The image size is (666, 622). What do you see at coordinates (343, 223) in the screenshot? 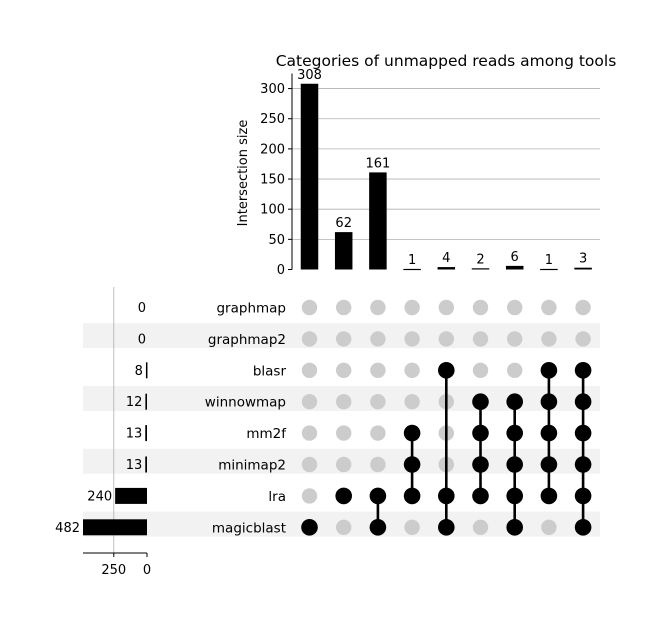
I see `intersection-bar-label-2: 62` at bounding box center [343, 223].